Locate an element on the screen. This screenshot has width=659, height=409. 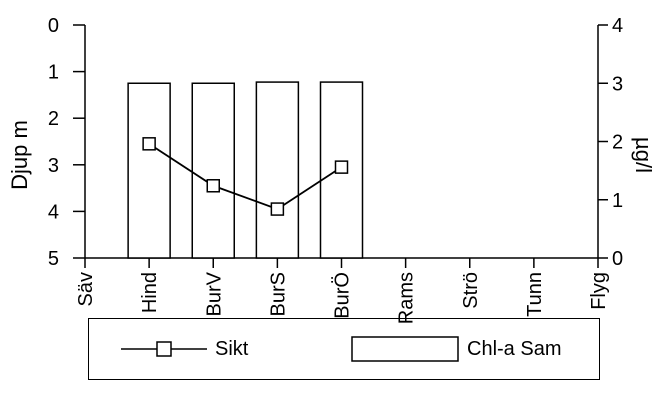
x-tick-label: Säv is located at coordinates (86, 289).